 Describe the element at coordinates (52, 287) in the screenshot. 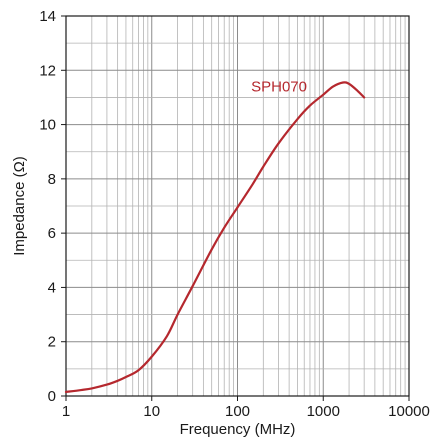

I see `y-tick-label: 4` at that location.